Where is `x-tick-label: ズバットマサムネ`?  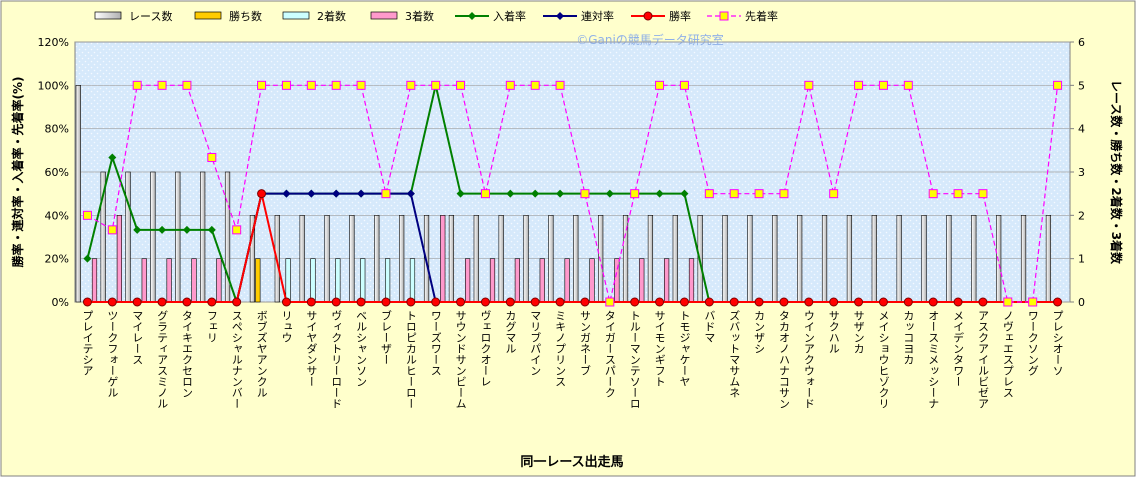 x-tick-label: ズバットマサムネ is located at coordinates (734, 354).